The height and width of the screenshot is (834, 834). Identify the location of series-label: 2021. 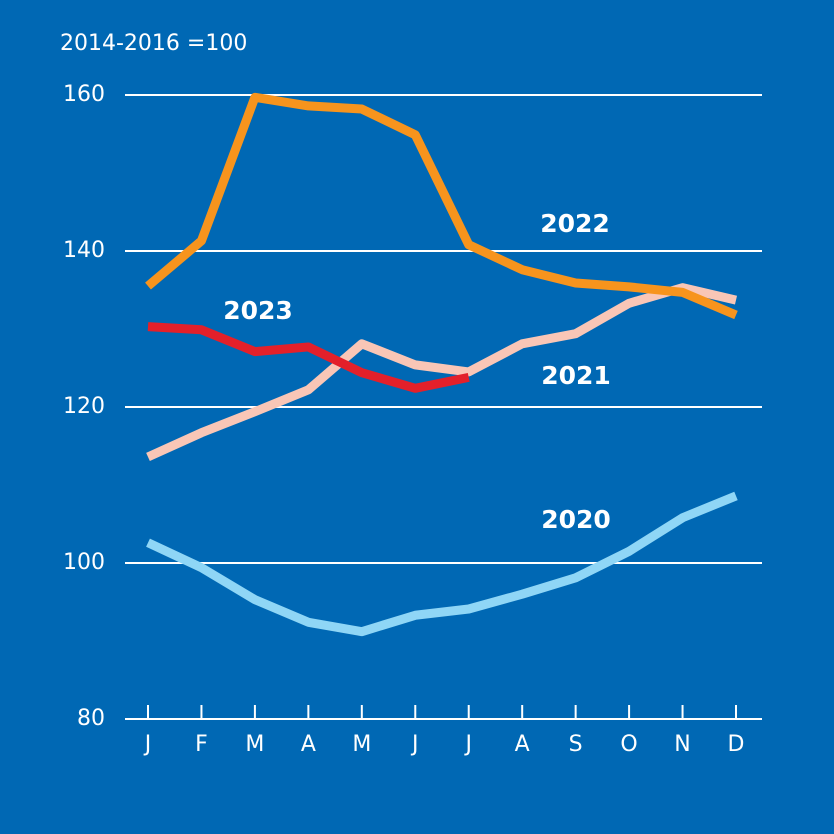
(576, 375).